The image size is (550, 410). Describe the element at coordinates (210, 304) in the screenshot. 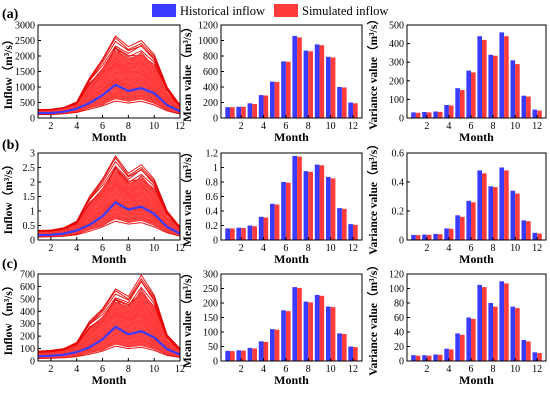

I see `y-tick-label: 200` at that location.